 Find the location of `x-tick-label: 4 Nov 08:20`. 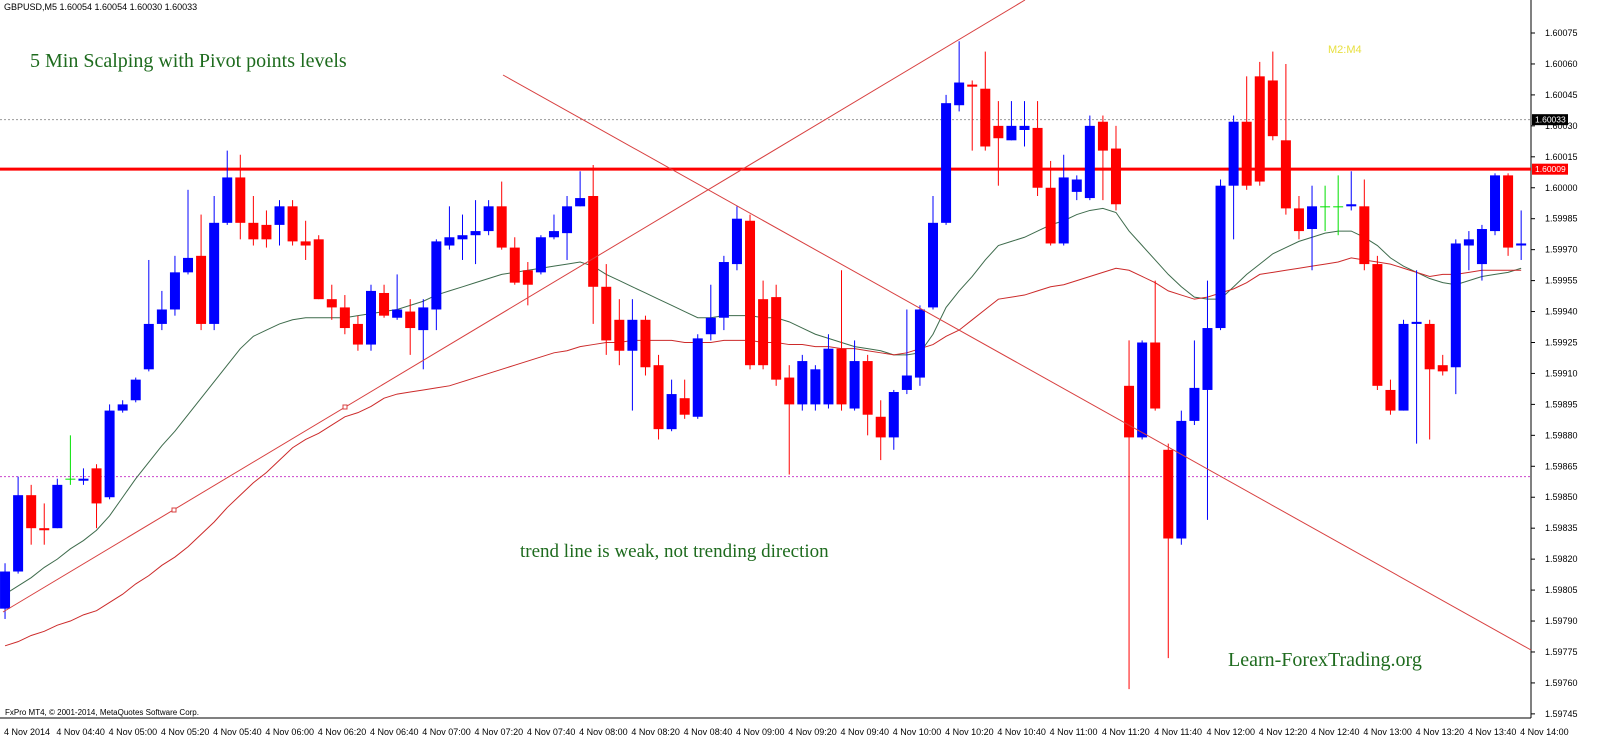

x-tick-label: 4 Nov 08:20 is located at coordinates (655, 732).